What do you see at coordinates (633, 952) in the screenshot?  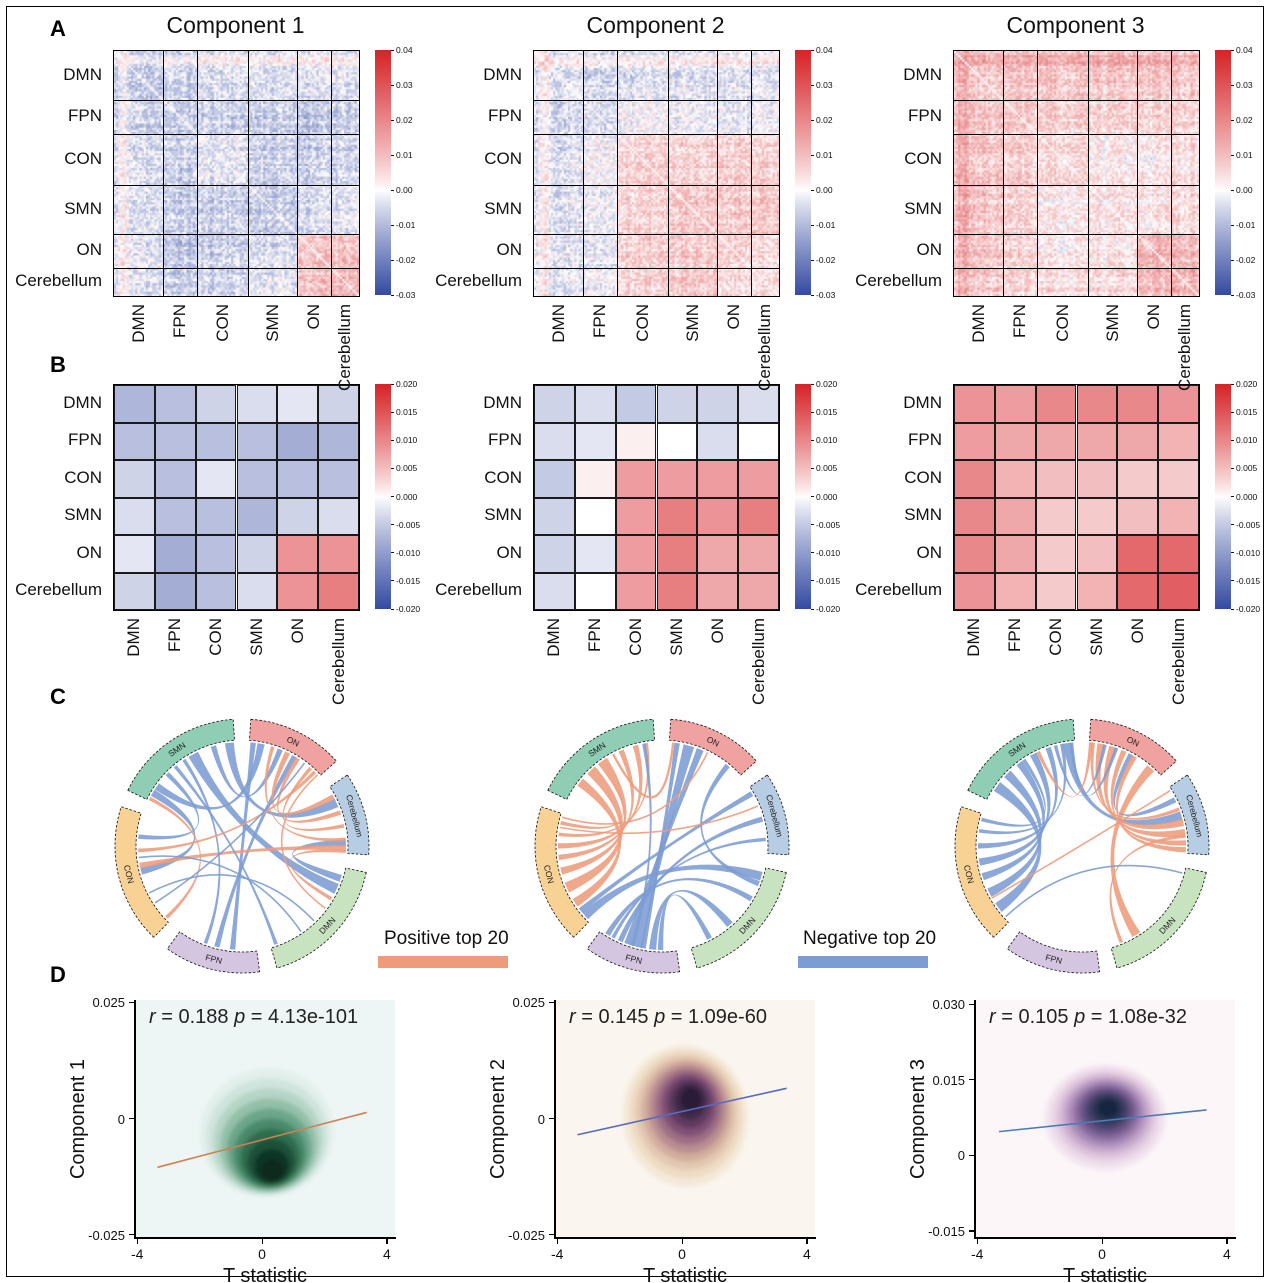 I see `network-arc-fpn` at bounding box center [633, 952].